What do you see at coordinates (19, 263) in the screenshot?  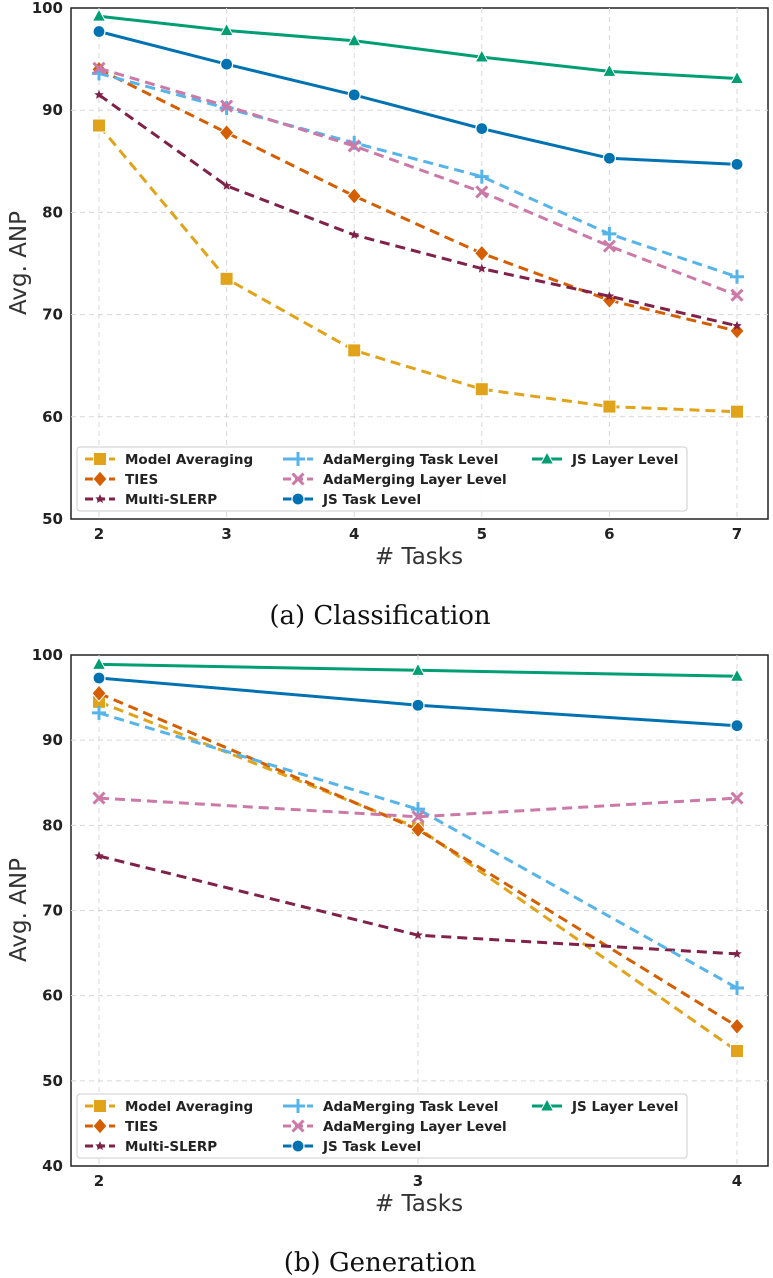 I see `y-axis-label-classification: Avg. ANP` at bounding box center [19, 263].